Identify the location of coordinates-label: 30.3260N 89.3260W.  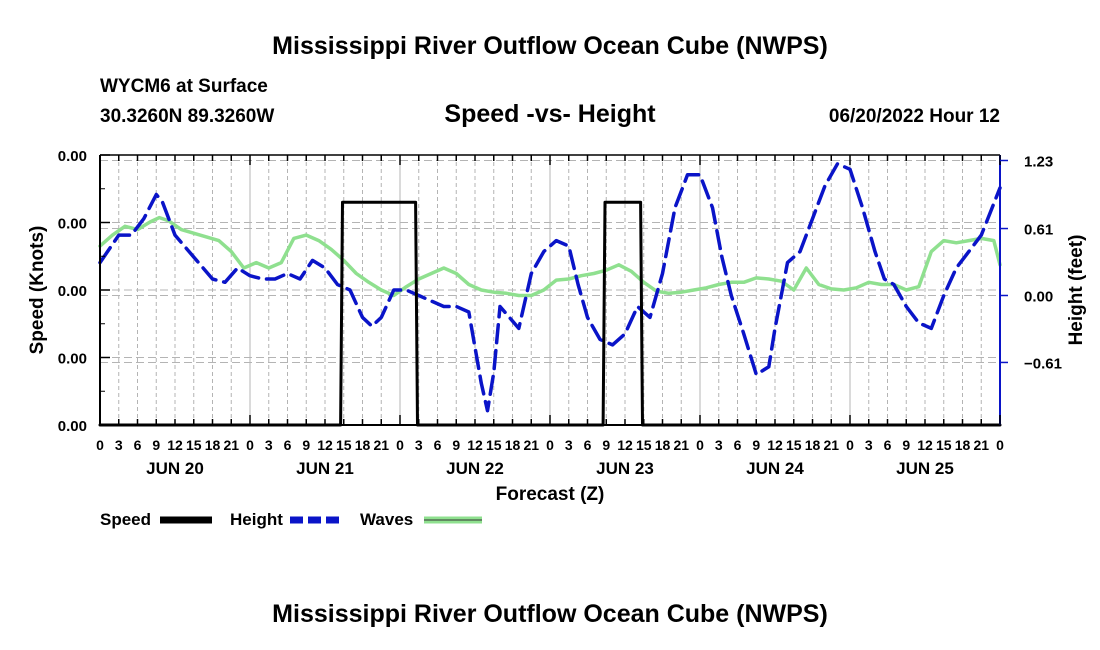
(187, 116).